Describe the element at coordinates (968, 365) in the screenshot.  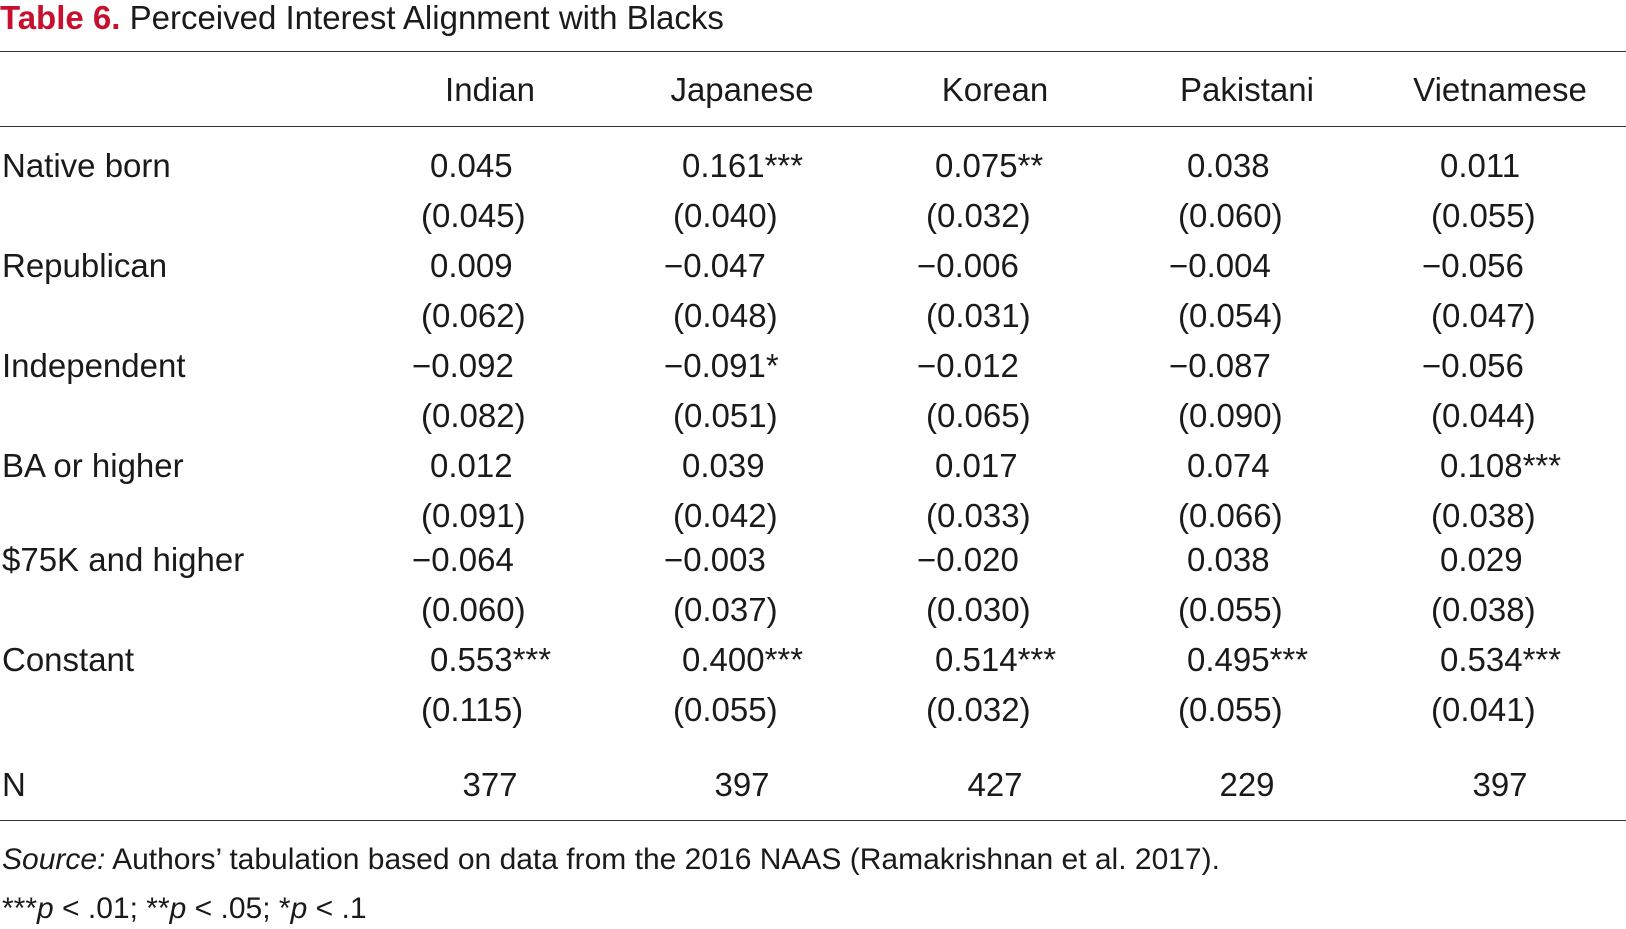
I see `coefficient-cell: −0.012` at that location.